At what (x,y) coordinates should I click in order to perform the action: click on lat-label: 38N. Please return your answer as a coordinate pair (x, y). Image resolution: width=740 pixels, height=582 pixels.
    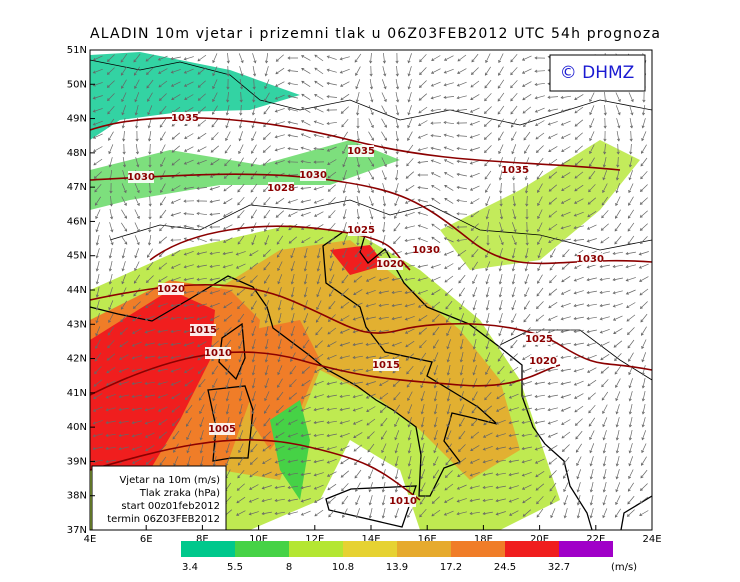
    Looking at the image, I should click on (77, 496).